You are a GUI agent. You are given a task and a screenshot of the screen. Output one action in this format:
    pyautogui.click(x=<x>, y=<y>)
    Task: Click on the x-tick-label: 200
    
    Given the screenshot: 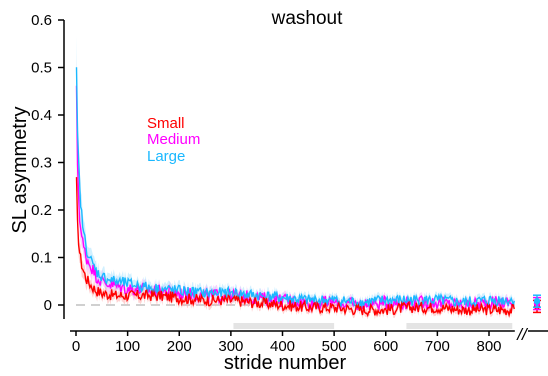 What is the action you would take?
    pyautogui.click(x=179, y=346)
    